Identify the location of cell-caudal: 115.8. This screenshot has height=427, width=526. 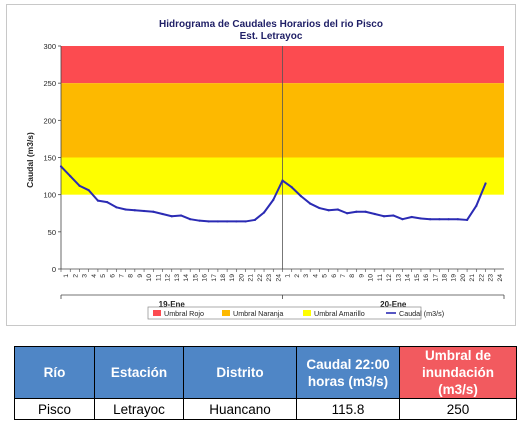
(348, 409).